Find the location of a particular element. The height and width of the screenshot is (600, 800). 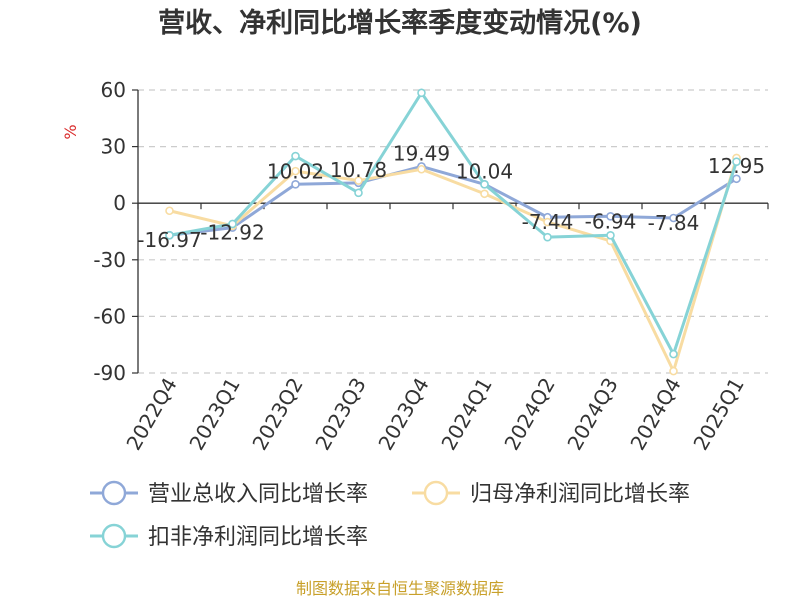

data-label: 10.02 is located at coordinates (295, 171).